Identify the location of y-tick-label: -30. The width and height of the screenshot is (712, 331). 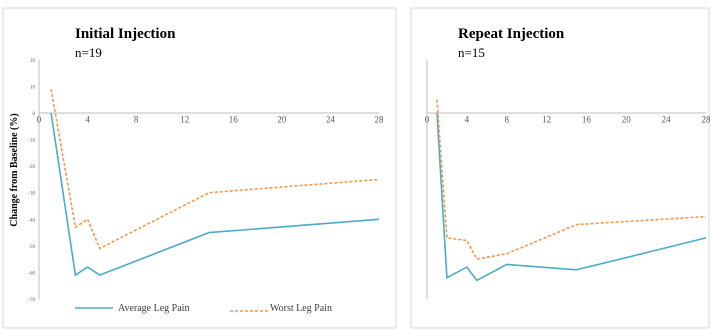
(31, 194).